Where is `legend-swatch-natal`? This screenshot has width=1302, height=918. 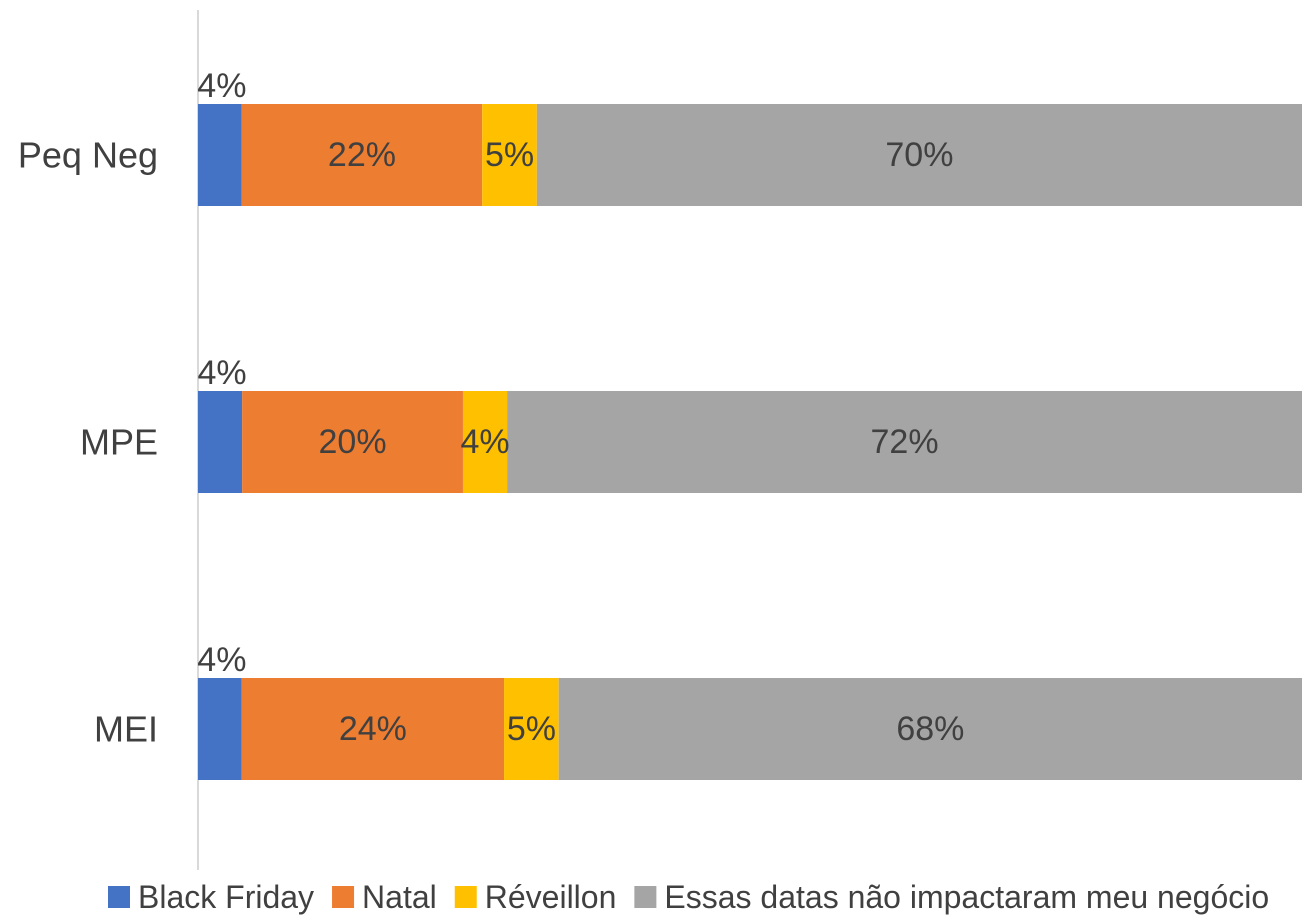 legend-swatch-natal is located at coordinates (343, 897).